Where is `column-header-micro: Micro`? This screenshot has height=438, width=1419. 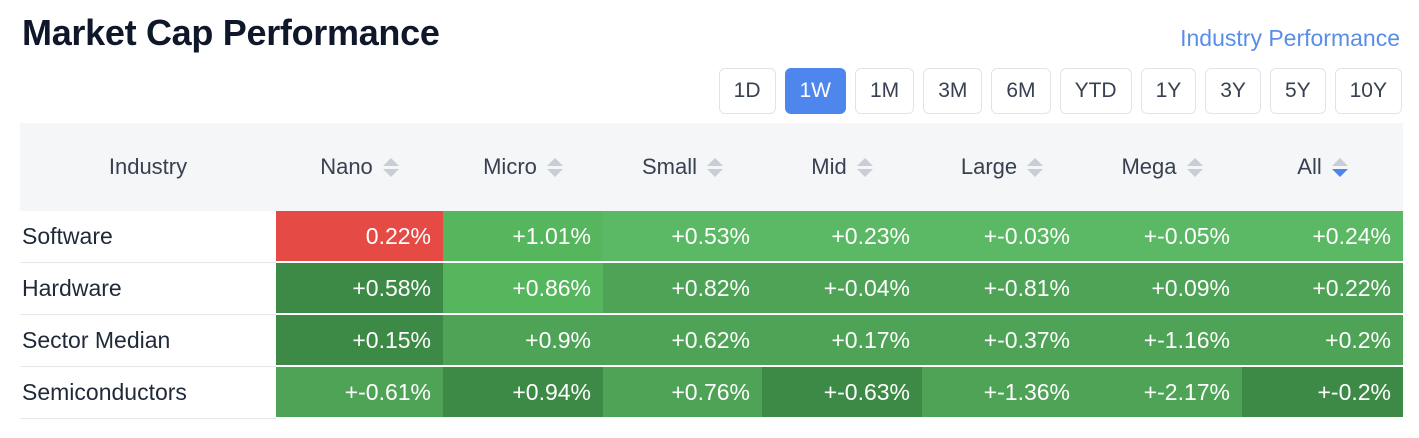 column-header-micro: Micro is located at coordinates (523, 167).